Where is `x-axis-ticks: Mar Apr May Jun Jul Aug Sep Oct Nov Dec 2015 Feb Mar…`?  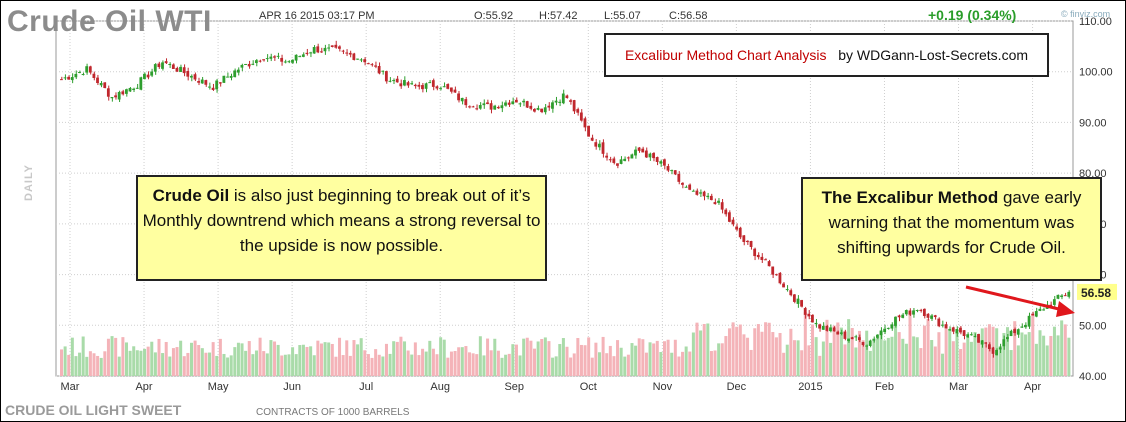
x-axis-ticks: Mar Apr May Jun Jul Aug Sep Oct Nov Dec 2015 Feb Mar… is located at coordinates (551, 387).